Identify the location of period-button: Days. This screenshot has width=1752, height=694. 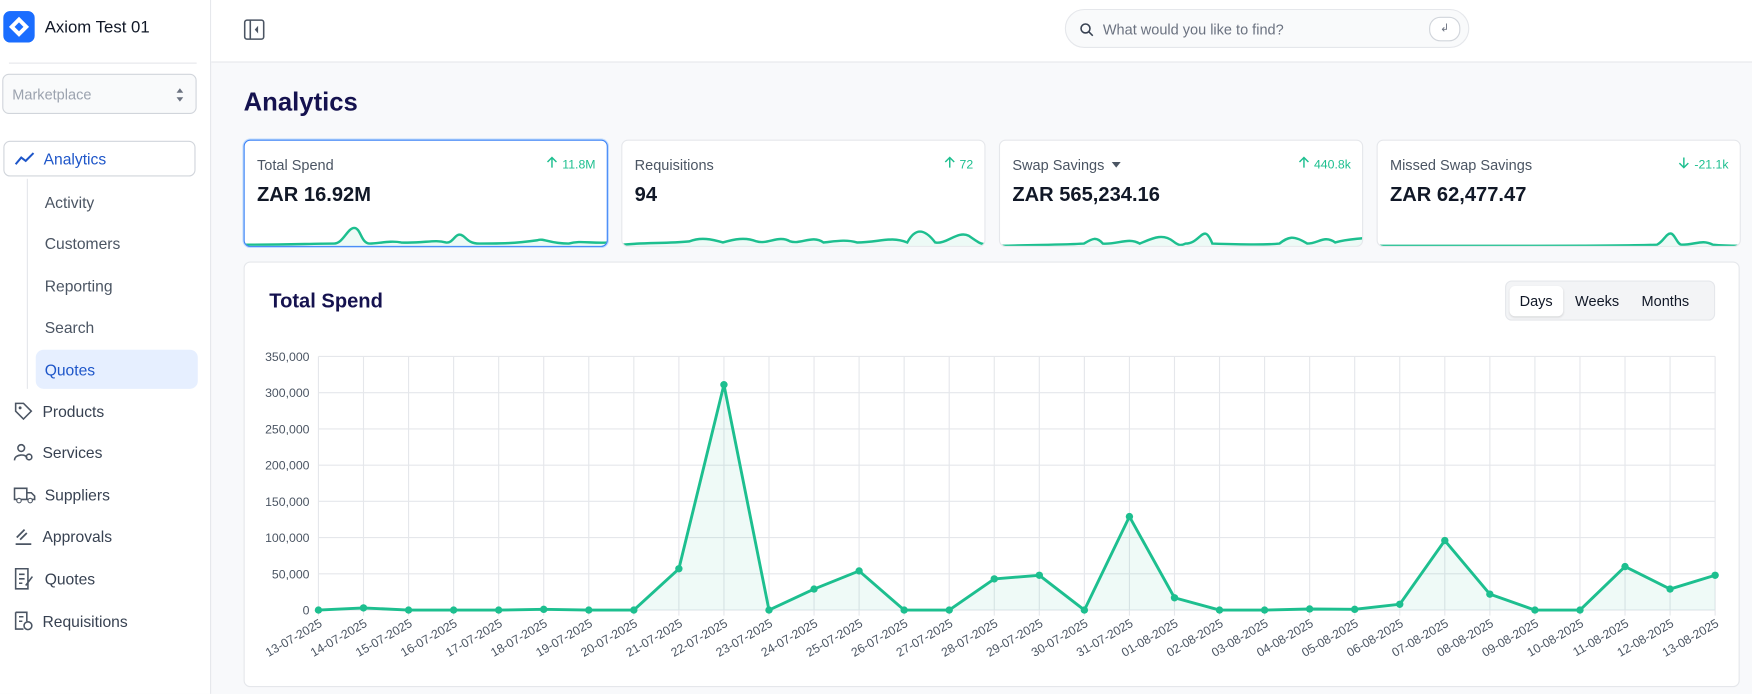
(1536, 300).